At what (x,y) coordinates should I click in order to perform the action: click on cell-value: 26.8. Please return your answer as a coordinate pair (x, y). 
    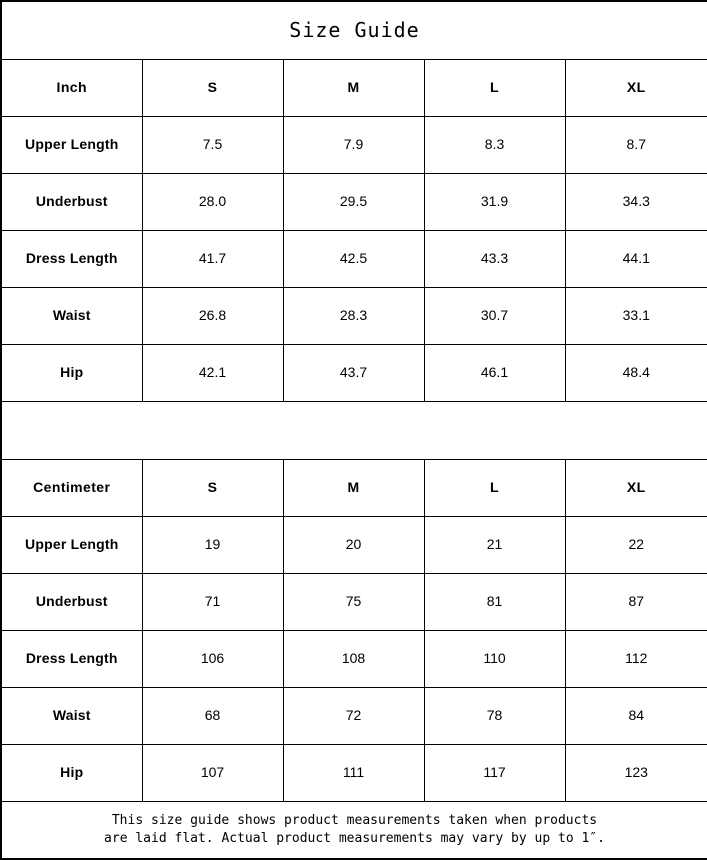
    Looking at the image, I should click on (212, 315).